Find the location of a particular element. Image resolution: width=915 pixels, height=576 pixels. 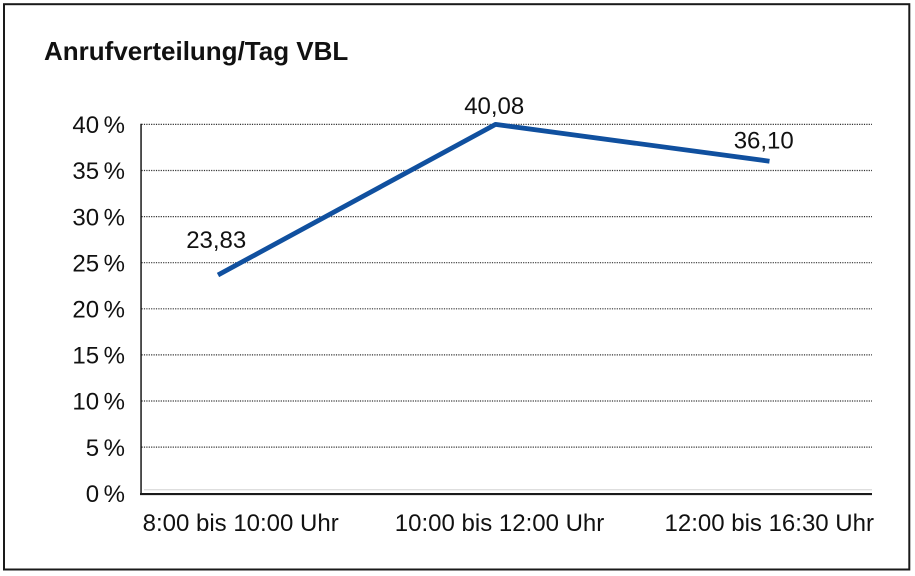

svg-text: 30% is located at coordinates (98, 217).